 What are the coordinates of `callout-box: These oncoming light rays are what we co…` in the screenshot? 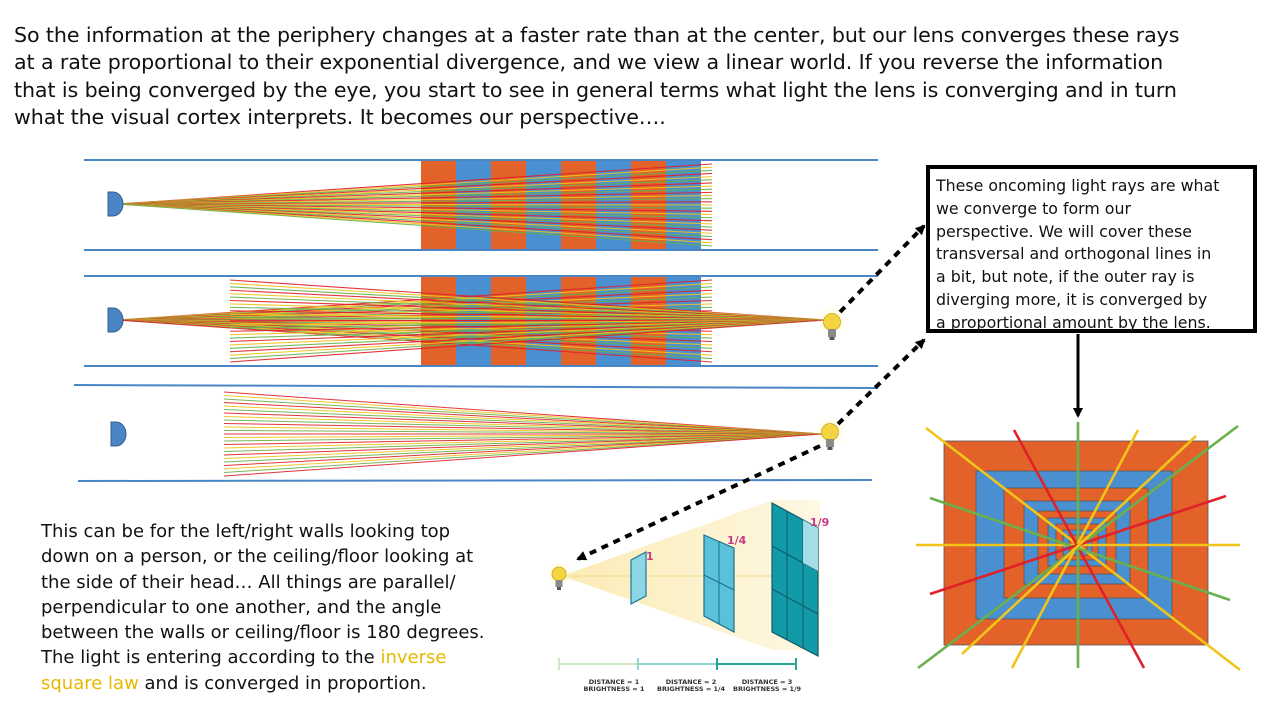 It's located at (1091, 249).